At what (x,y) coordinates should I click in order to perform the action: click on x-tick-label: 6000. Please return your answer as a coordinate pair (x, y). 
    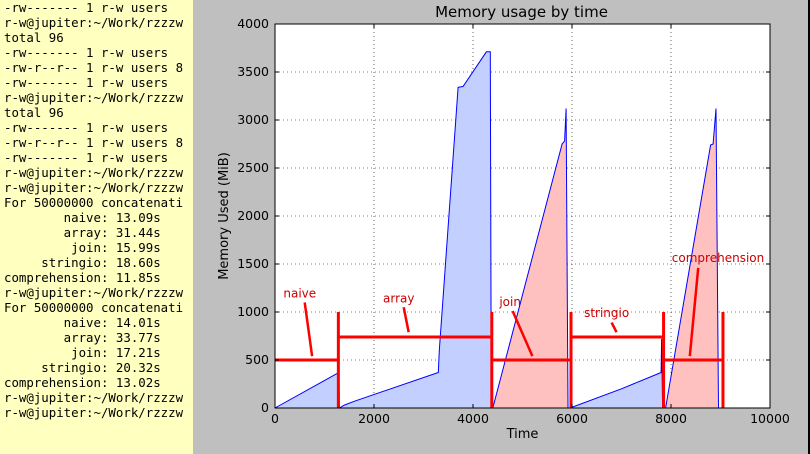
    Looking at the image, I should click on (572, 418).